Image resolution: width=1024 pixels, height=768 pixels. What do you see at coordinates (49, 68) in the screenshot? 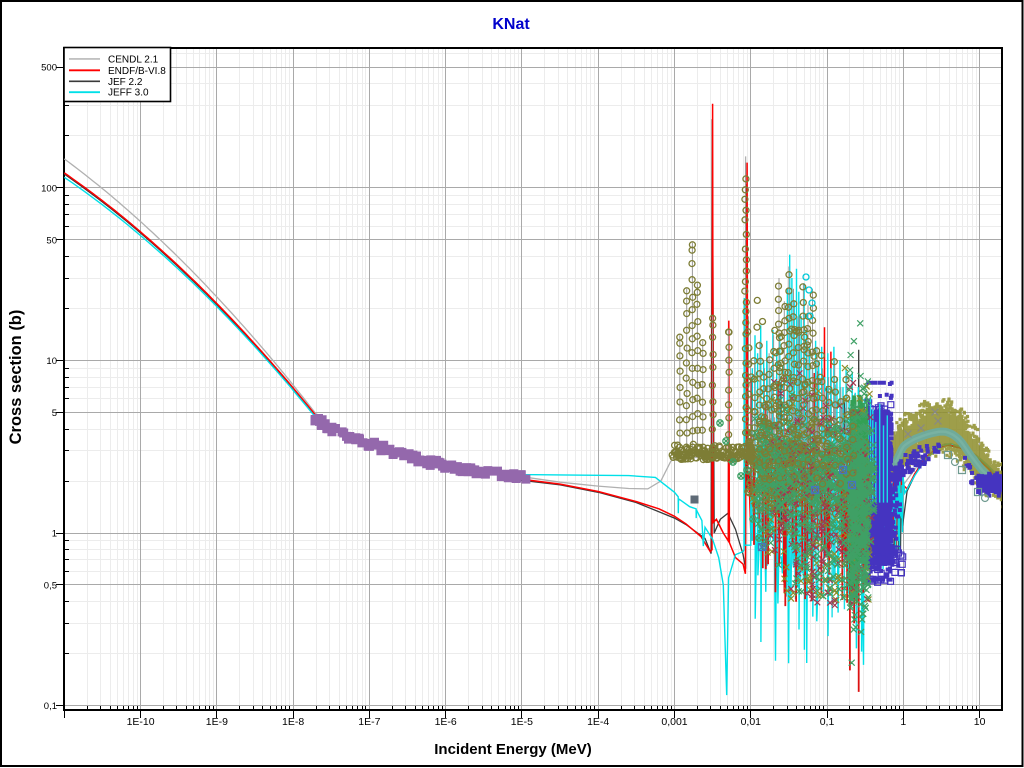
I see `svg-text: 500` at bounding box center [49, 68].